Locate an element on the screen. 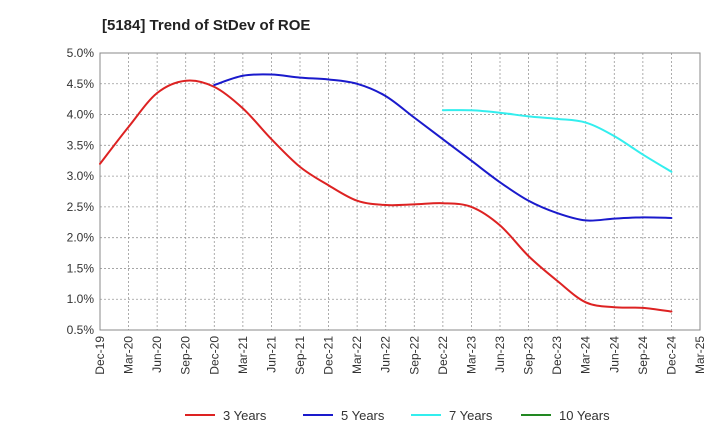  legend-label-3-years: 3 Years is located at coordinates (245, 415).